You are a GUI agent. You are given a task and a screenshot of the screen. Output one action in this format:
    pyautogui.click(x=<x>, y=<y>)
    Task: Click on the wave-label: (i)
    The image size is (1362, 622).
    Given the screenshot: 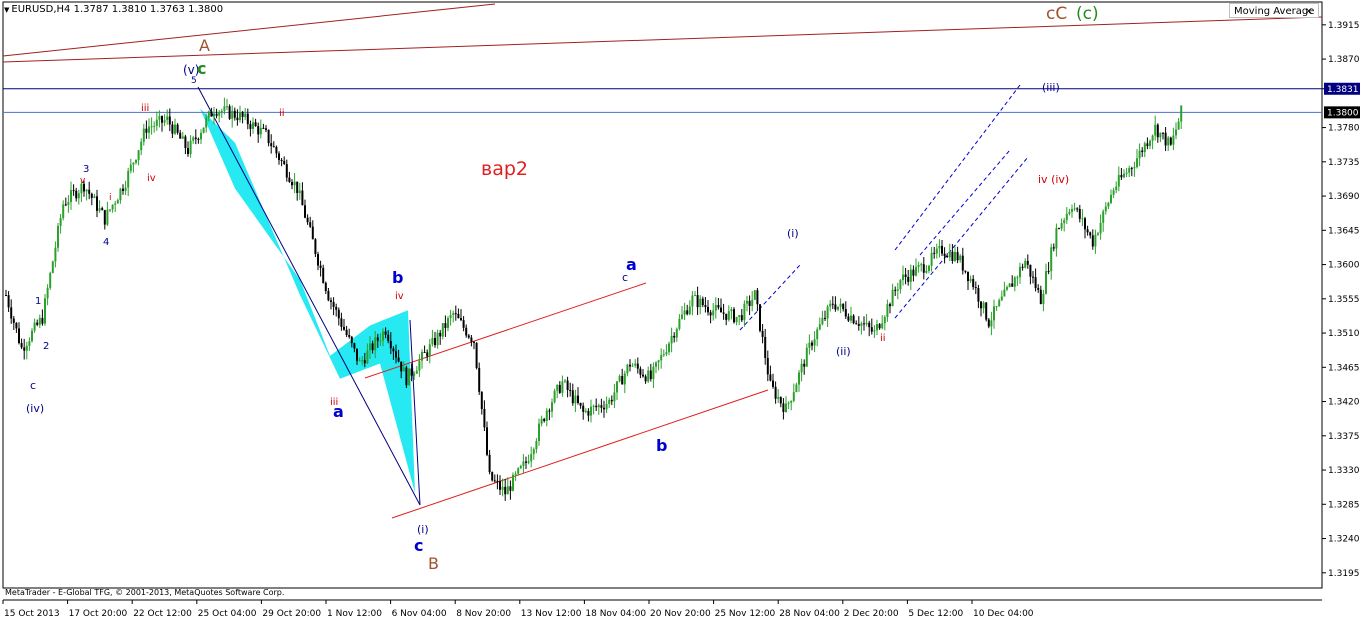 What is the action you would take?
    pyautogui.click(x=423, y=529)
    